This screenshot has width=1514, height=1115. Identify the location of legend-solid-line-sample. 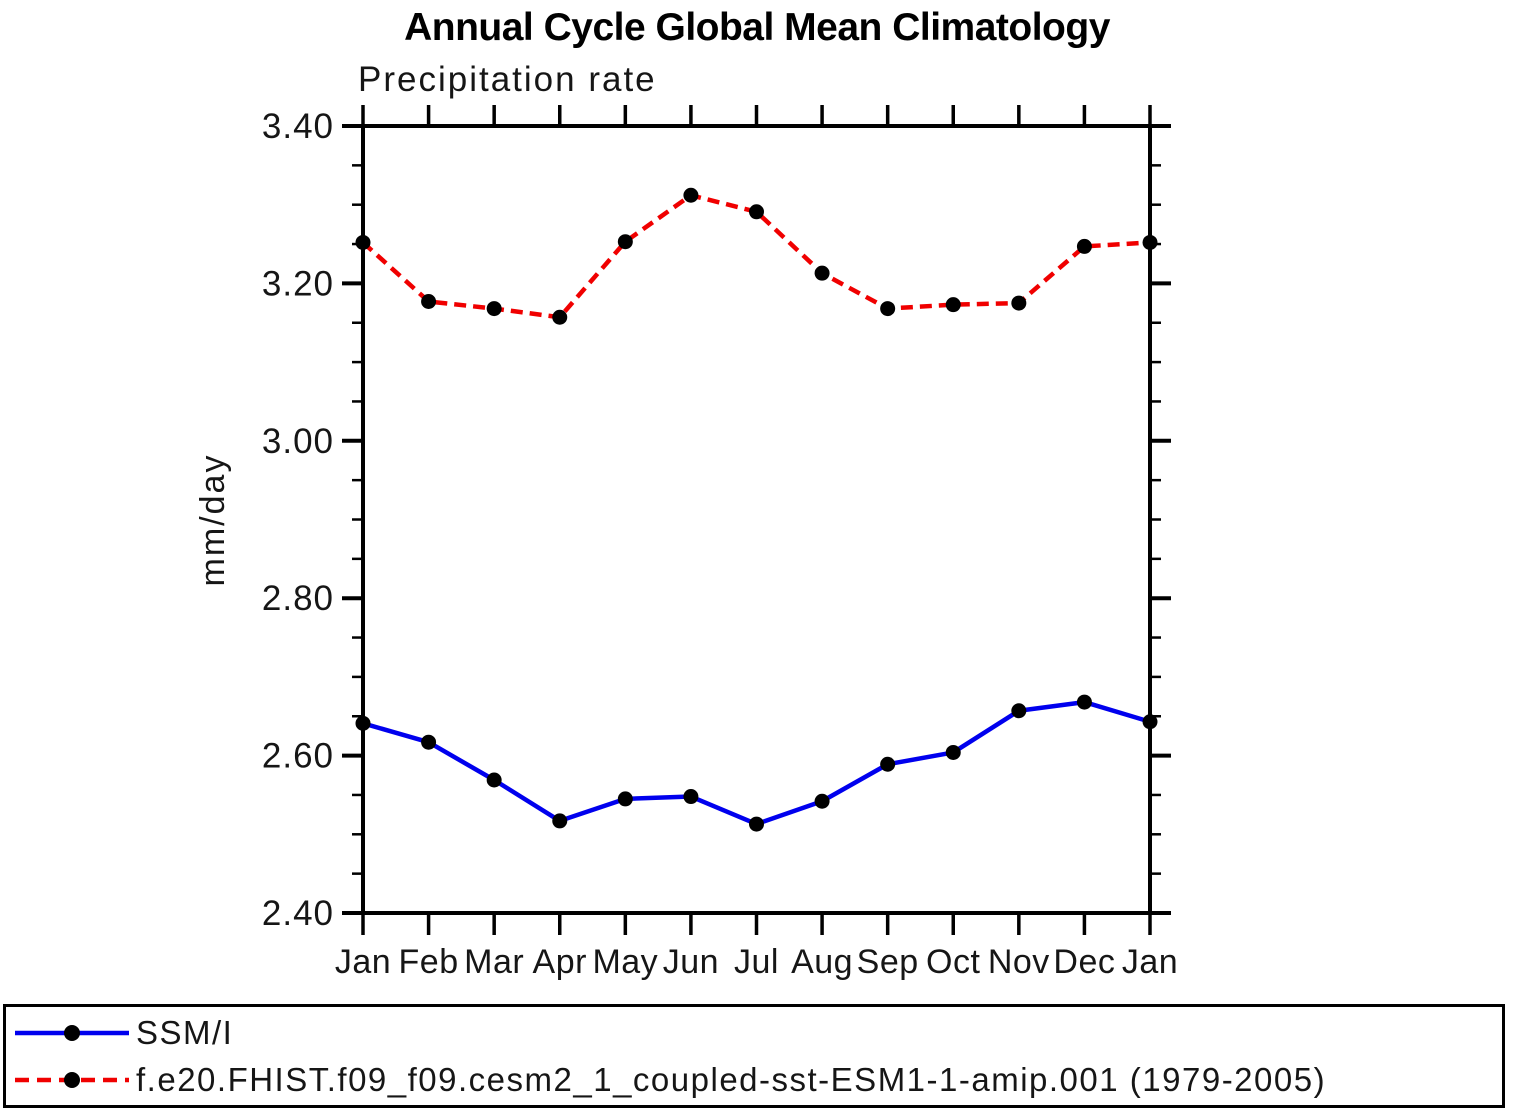
(72, 1032).